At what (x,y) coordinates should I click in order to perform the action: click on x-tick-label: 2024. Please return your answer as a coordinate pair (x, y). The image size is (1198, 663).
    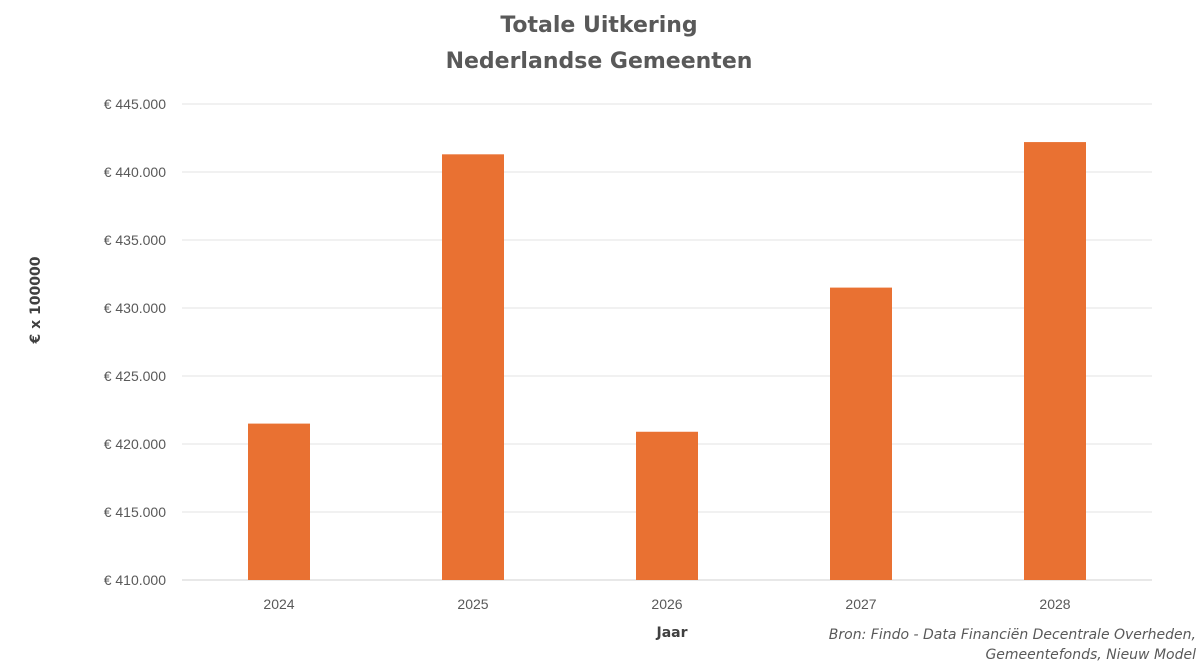
    Looking at the image, I should click on (278, 604).